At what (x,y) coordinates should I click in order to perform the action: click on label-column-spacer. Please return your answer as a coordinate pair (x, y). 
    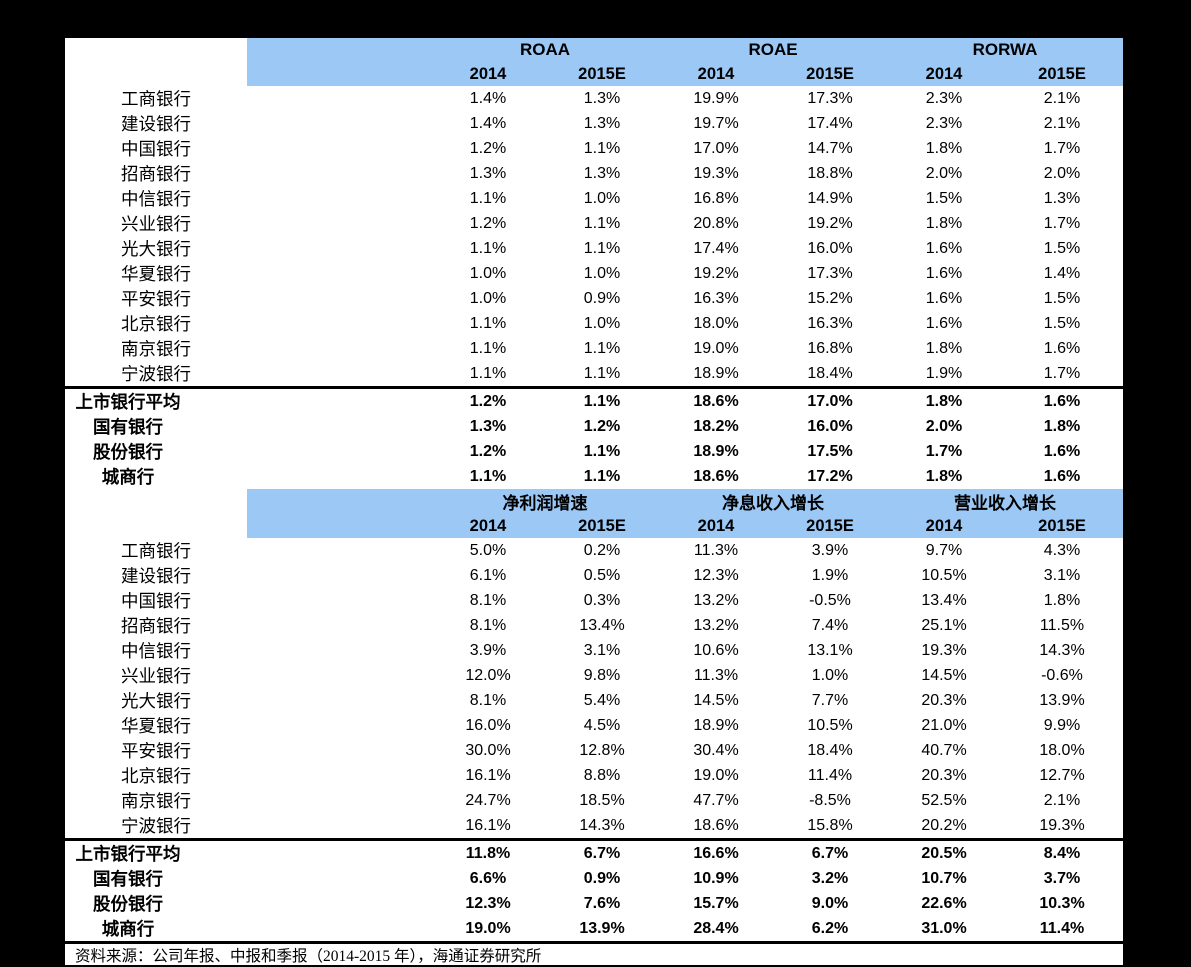
    Looking at the image, I should click on (156, 50).